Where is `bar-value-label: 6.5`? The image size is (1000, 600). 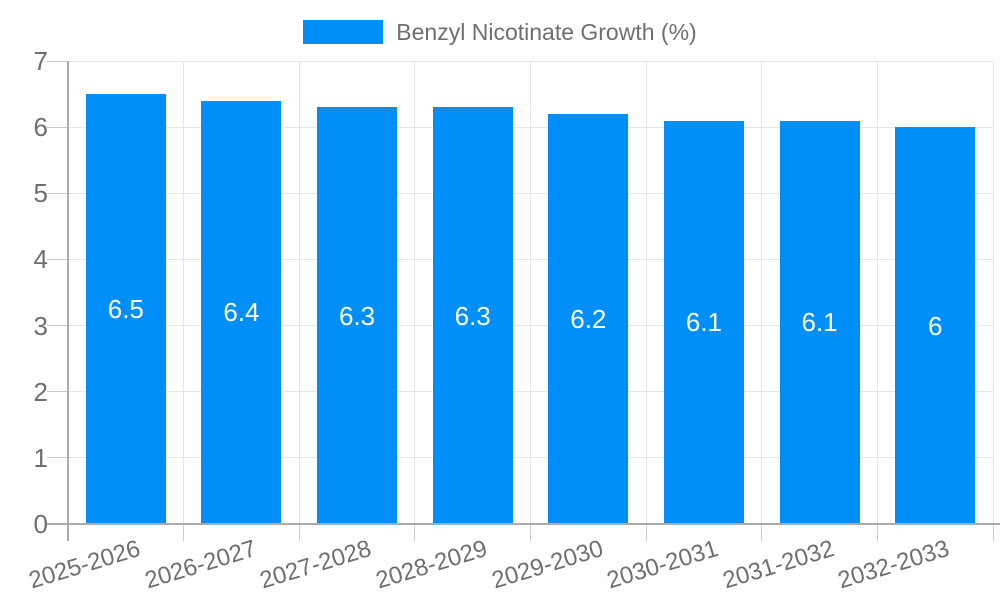
bar-value-label: 6.5 is located at coordinates (125, 309).